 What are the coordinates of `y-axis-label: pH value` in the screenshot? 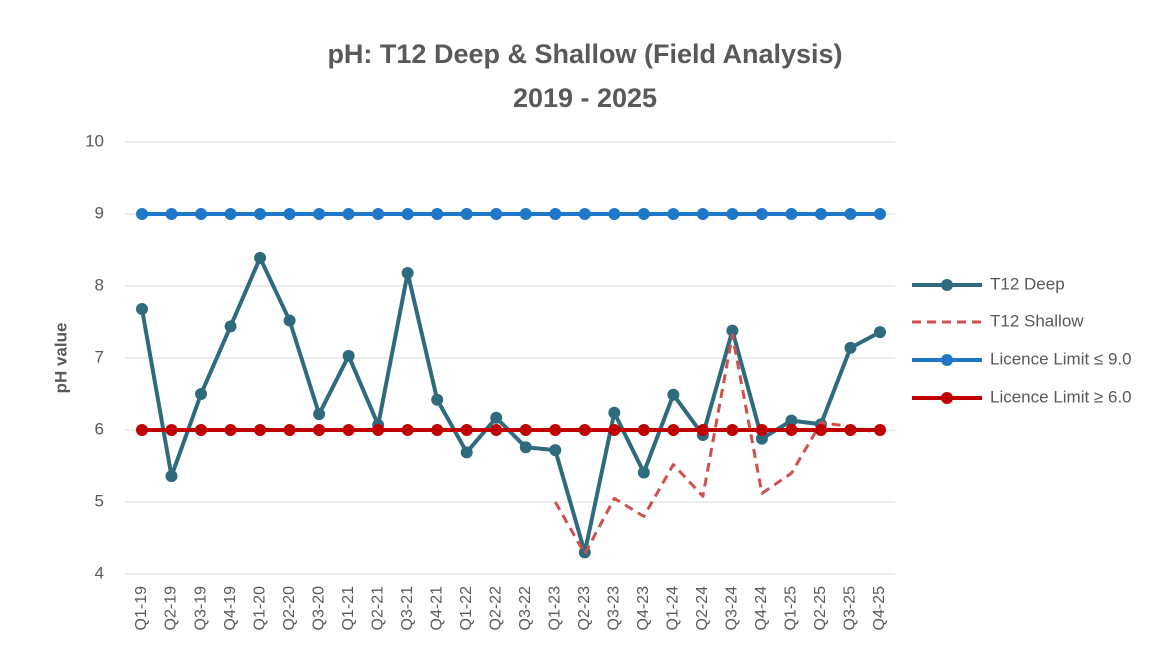 It's located at (60, 358).